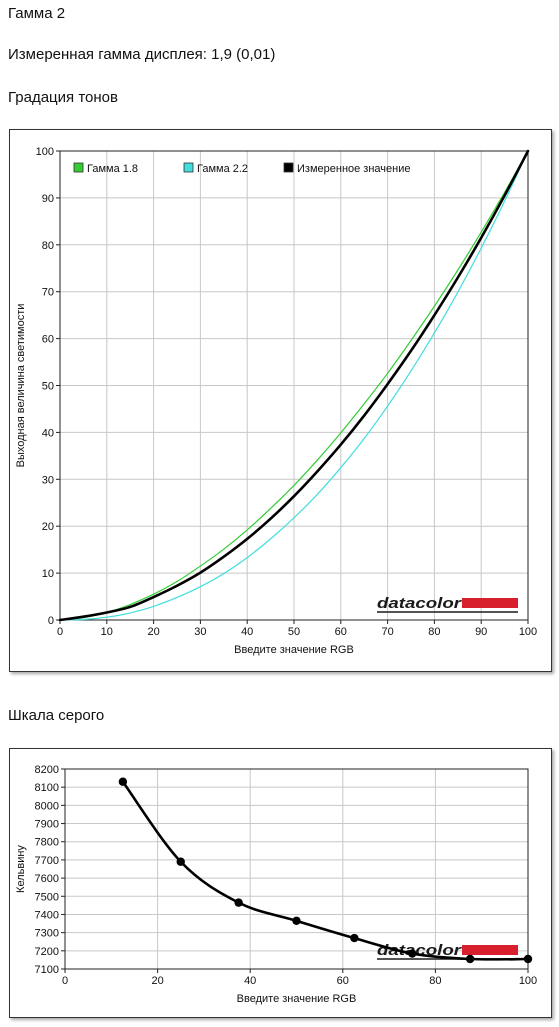 The width and height of the screenshot is (559, 1027). Describe the element at coordinates (48, 340) in the screenshot. I see `y-tick-label: 60` at that location.